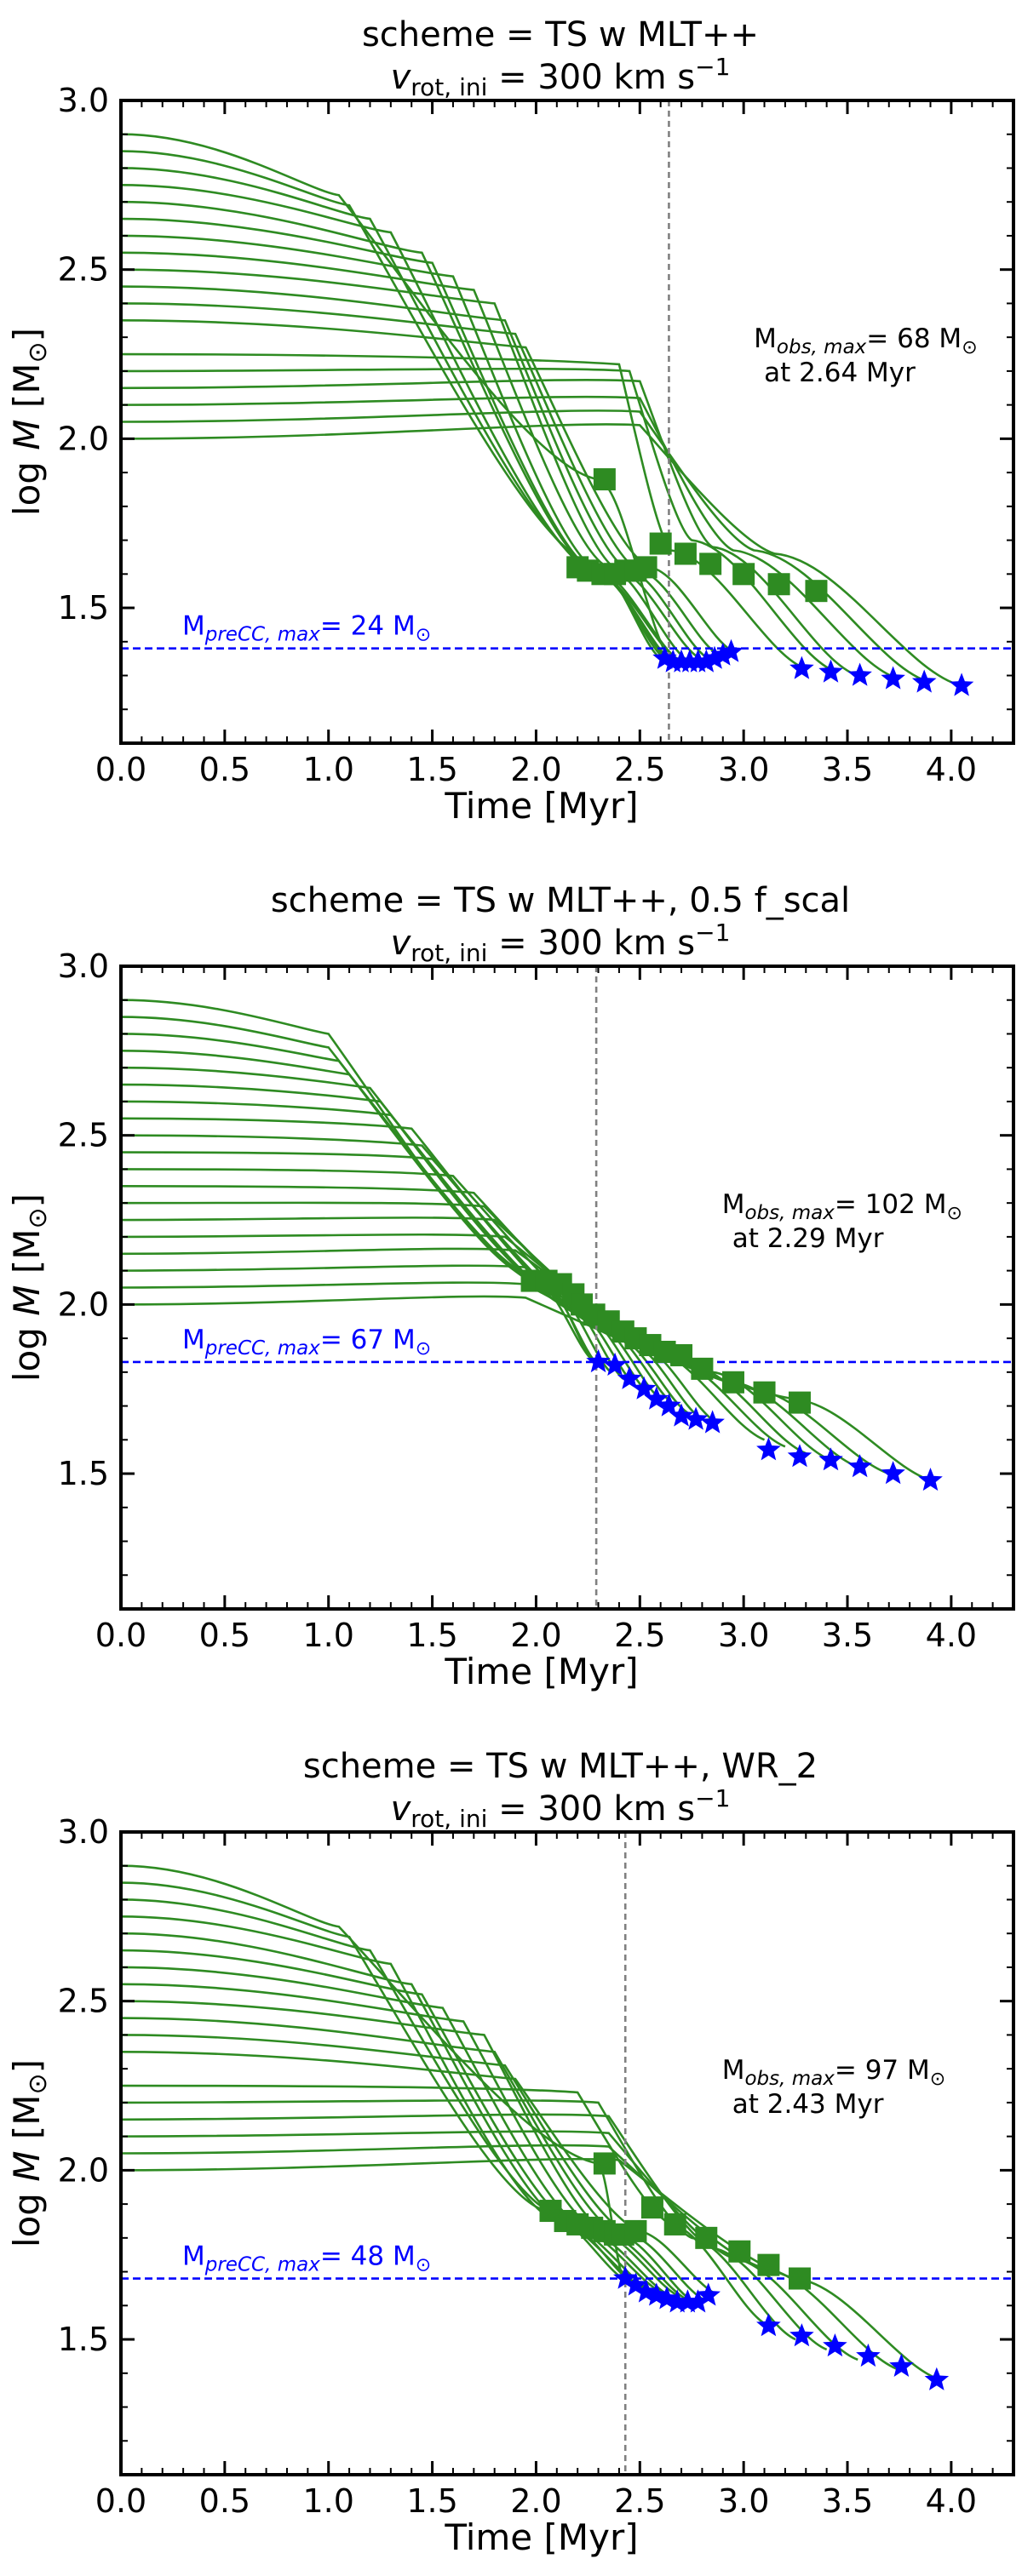 This screenshot has height=2576, width=1022. Describe the element at coordinates (840, 373) in the screenshot. I see `obs-max-time: at 2.64 Myr` at that location.